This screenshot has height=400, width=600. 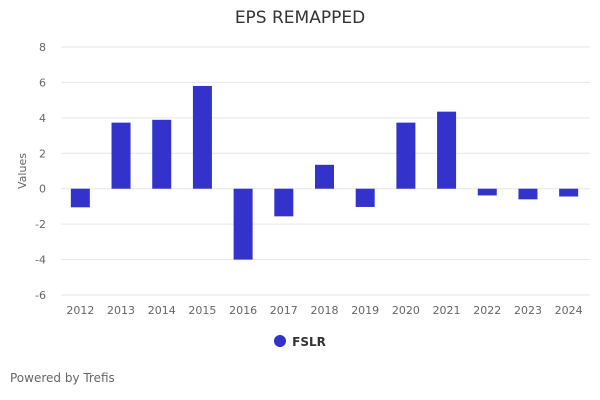 I want to click on y-tick-label: -4, so click(x=40, y=260).